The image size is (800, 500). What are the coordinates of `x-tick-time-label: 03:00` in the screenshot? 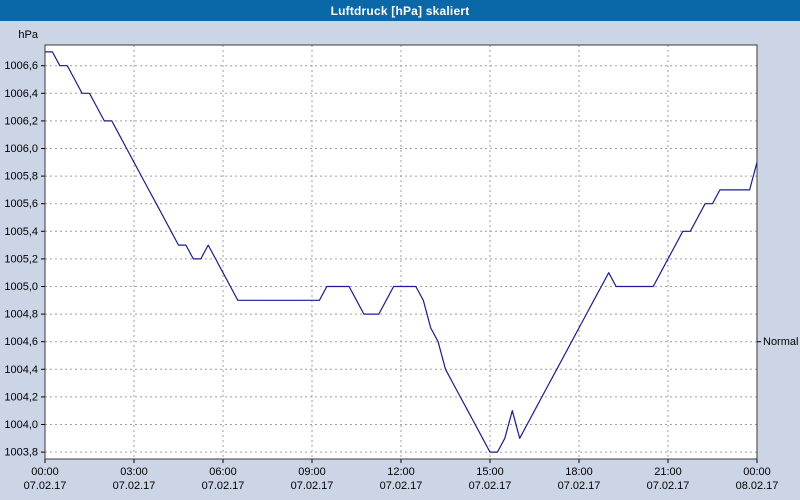 It's located at (134, 472).